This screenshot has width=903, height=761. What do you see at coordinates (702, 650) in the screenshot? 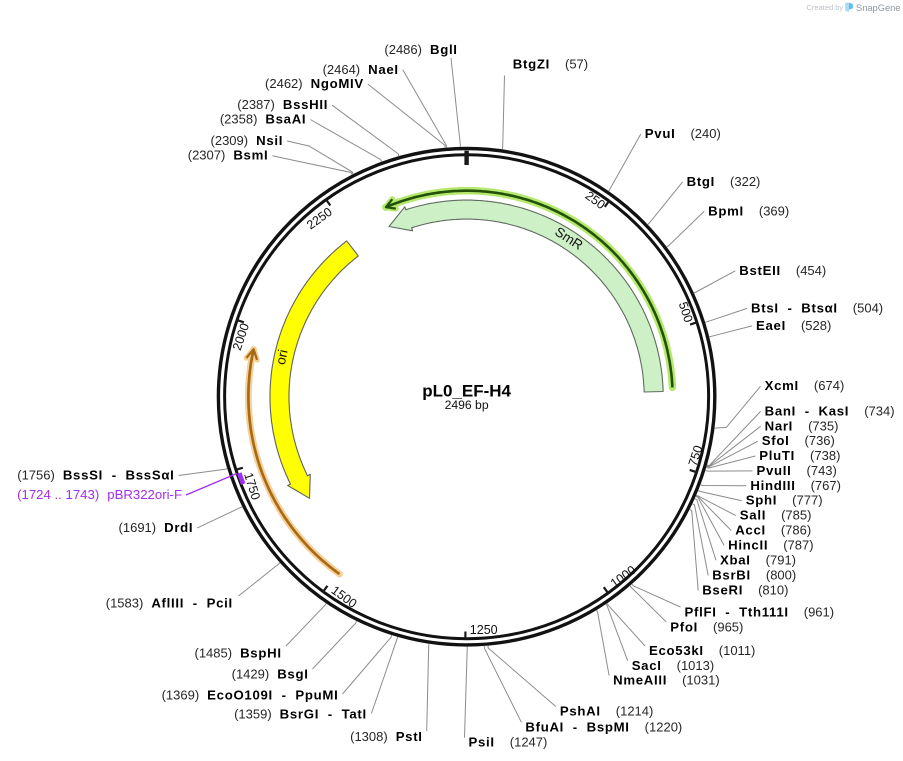
I see `svg-text:Eco53kI(1011): Eco53kI (1011)` at bounding box center [702, 650].